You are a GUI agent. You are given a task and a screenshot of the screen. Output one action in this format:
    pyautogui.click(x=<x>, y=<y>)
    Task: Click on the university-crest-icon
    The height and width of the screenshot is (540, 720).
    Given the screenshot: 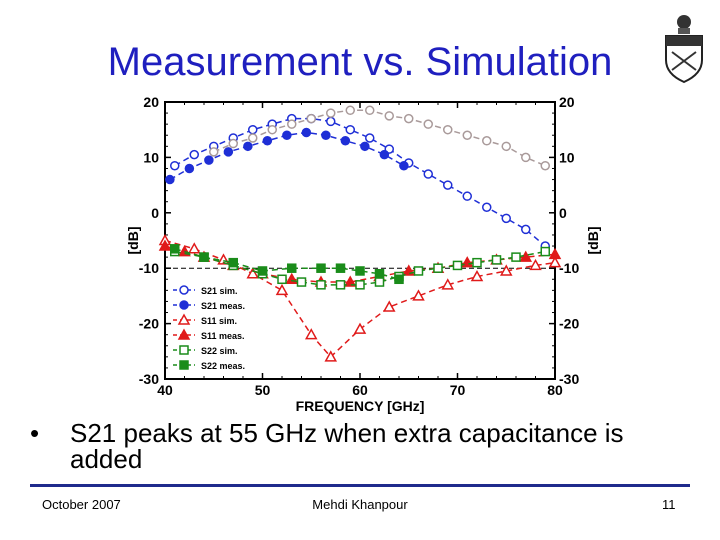 What is the action you would take?
    pyautogui.click(x=684, y=49)
    